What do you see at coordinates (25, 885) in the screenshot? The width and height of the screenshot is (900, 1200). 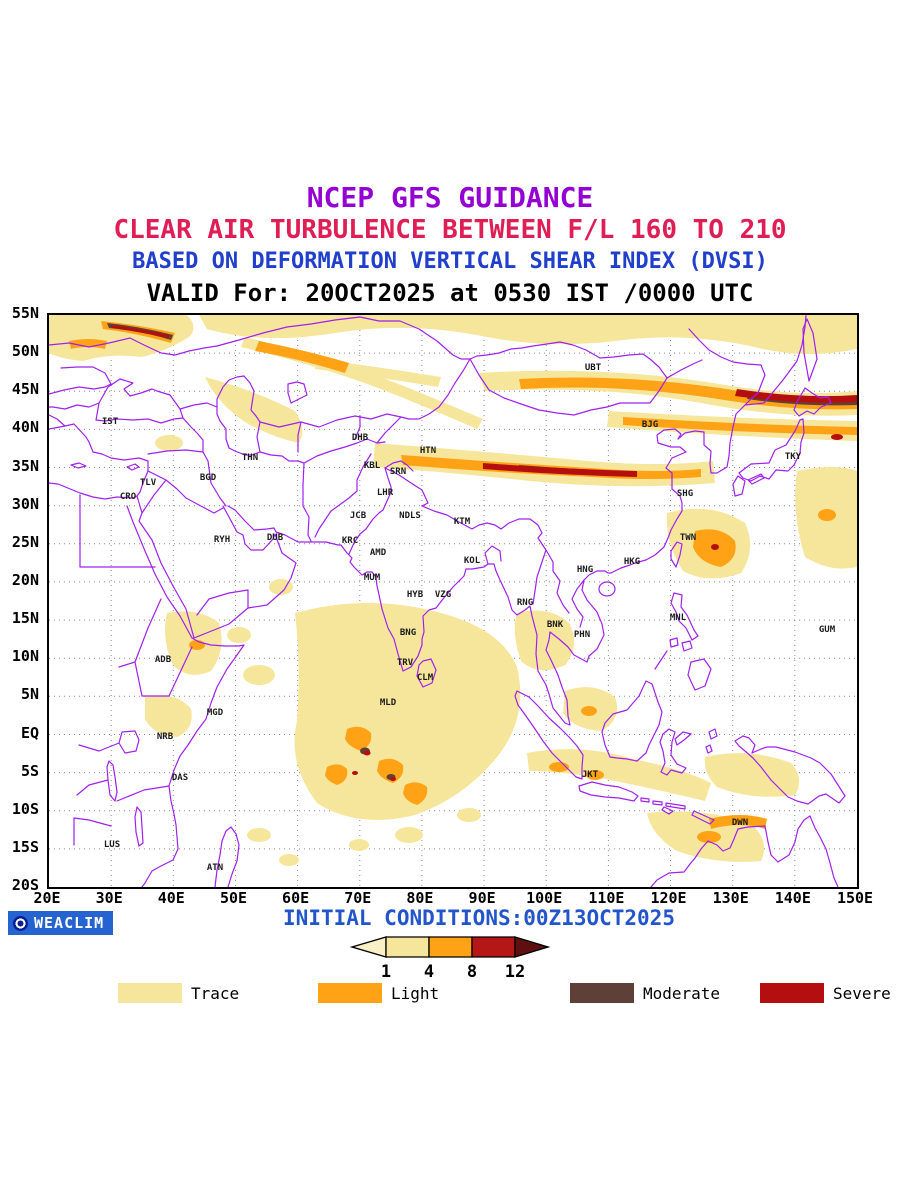 I see `lat-tick-label: 20S` at bounding box center [25, 885].